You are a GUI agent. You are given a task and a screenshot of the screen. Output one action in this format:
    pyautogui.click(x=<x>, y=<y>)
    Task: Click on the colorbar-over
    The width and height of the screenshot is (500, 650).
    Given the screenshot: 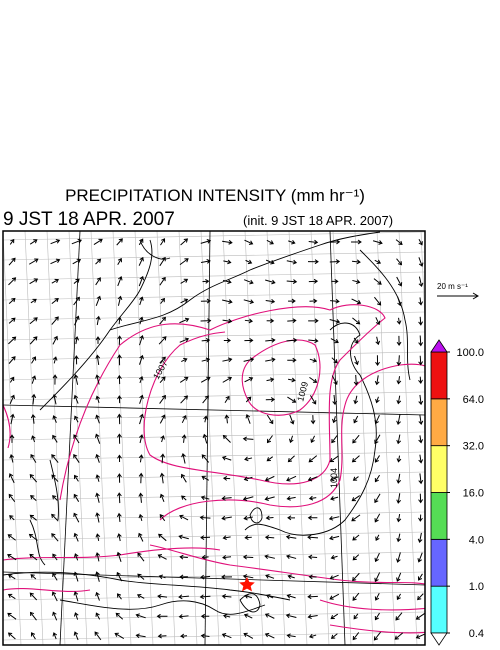 What is the action you would take?
    pyautogui.click(x=439, y=346)
    